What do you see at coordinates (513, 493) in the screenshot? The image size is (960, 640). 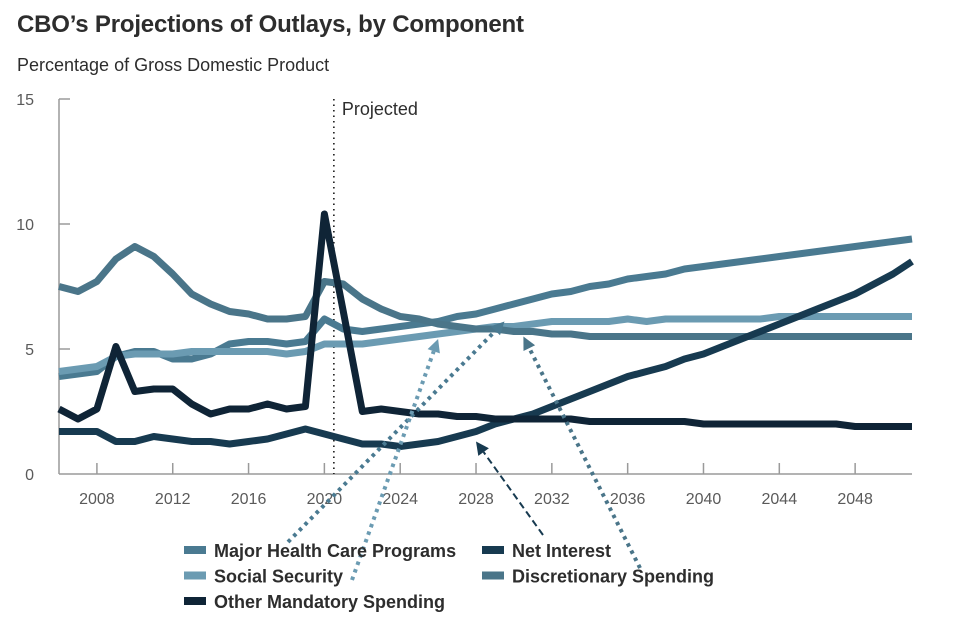 I see `callout-arrow-net-interest` at bounding box center [513, 493].